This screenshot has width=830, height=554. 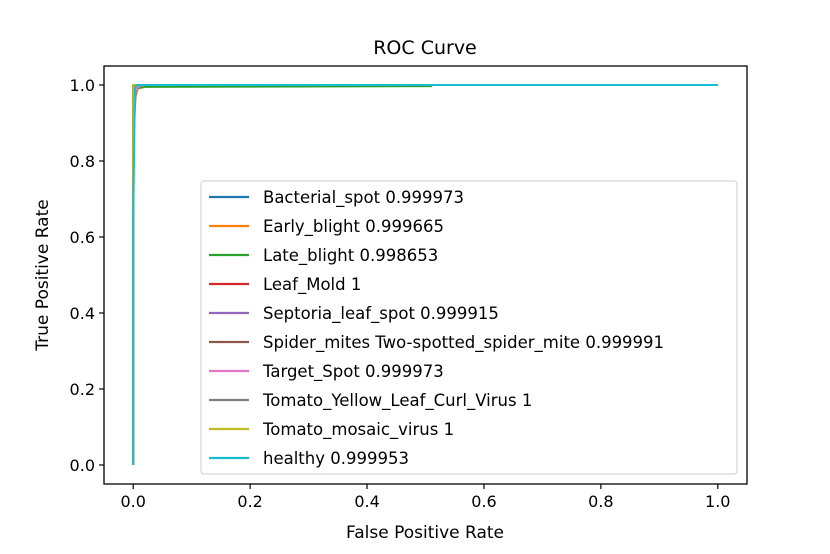 I want to click on x-tick-label: 0.8, so click(x=600, y=501).